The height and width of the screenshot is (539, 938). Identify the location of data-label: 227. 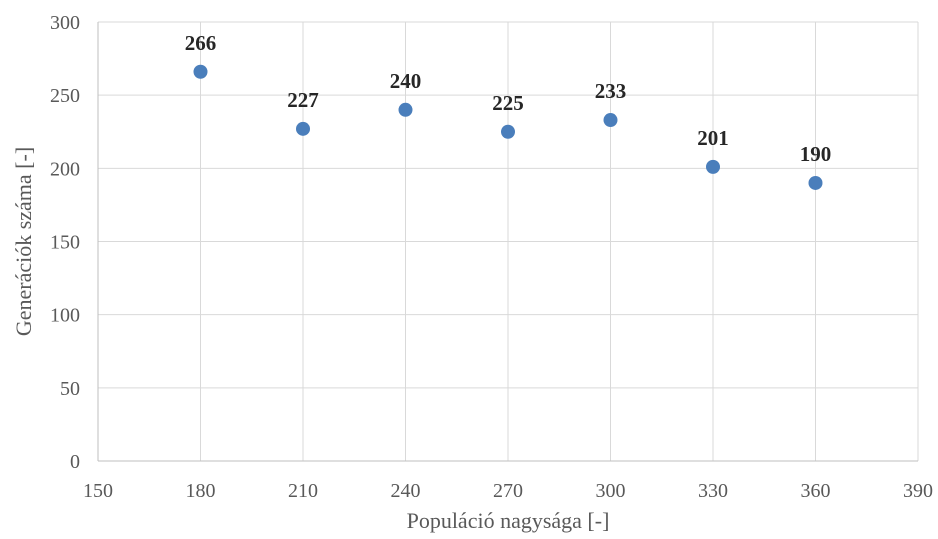
(303, 100).